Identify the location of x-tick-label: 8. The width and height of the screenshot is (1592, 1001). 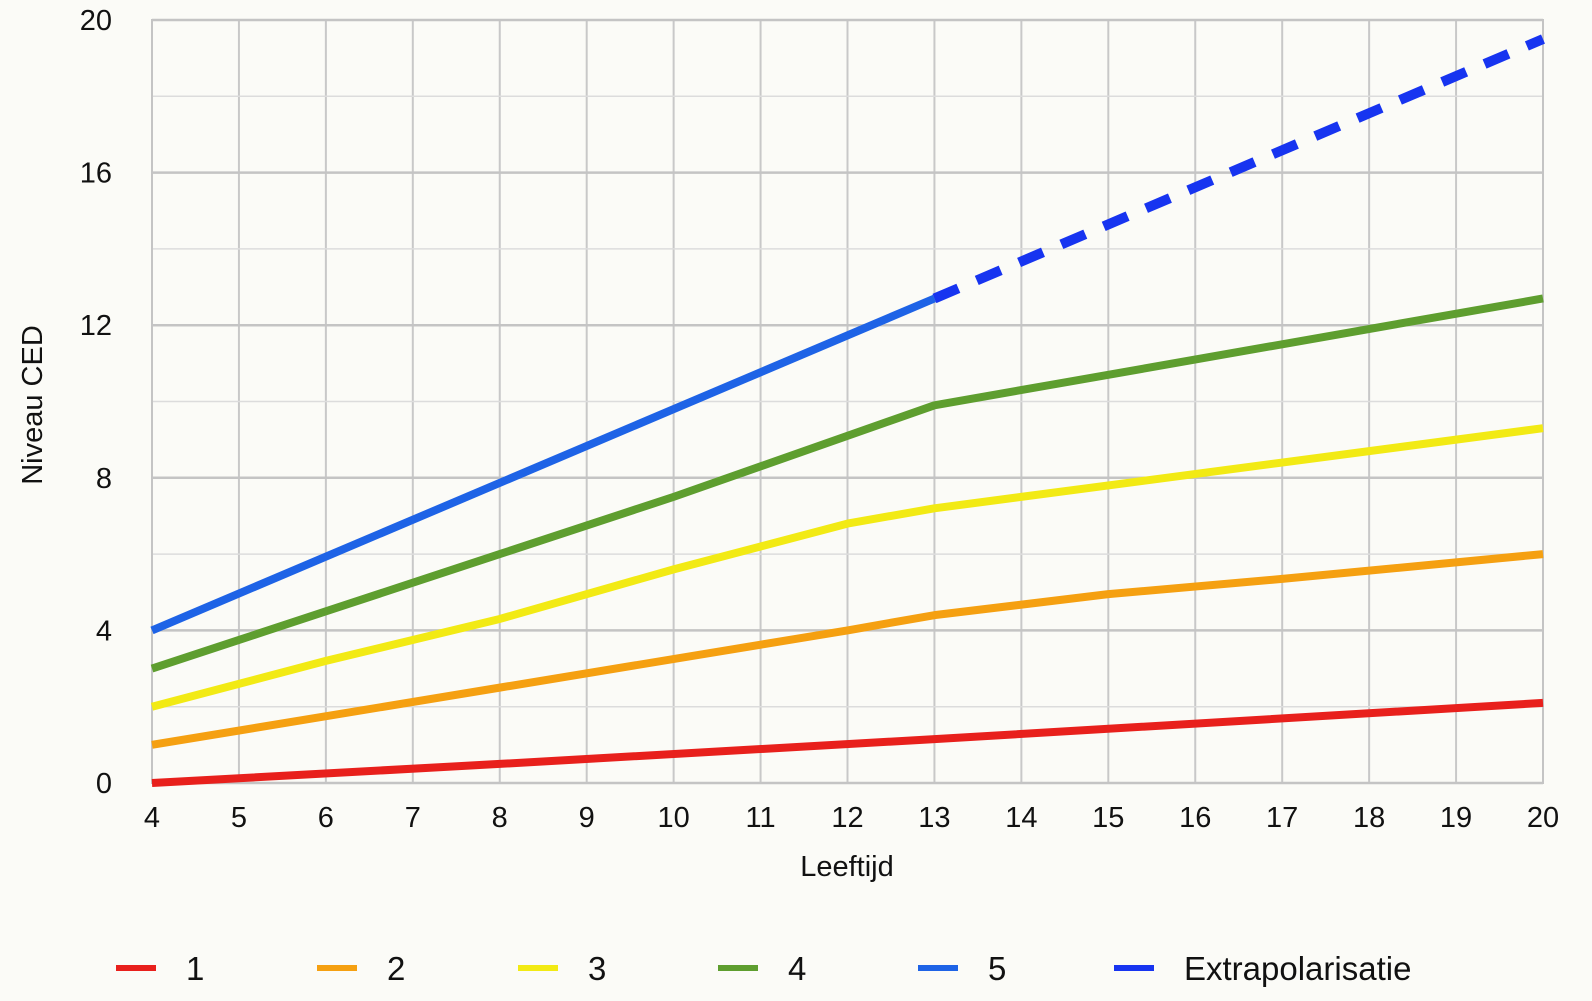
(500, 818).